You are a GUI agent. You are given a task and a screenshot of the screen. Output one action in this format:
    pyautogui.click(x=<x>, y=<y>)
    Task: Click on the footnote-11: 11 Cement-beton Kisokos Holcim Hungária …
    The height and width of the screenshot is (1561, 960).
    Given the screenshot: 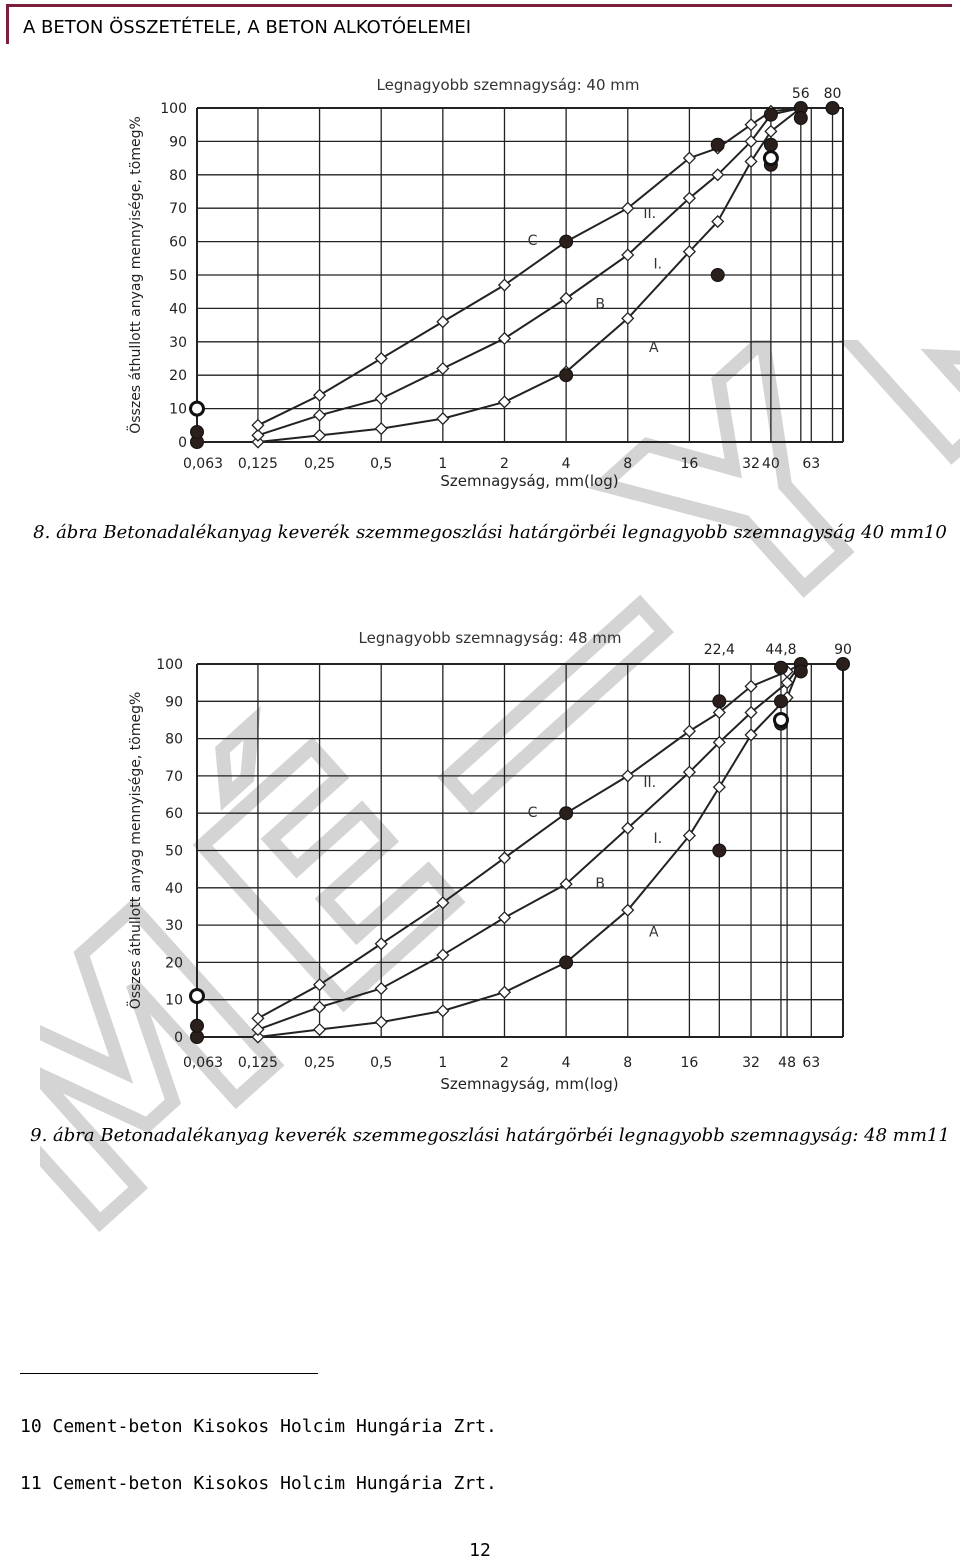 What is the action you would take?
    pyautogui.click(x=258, y=1483)
    